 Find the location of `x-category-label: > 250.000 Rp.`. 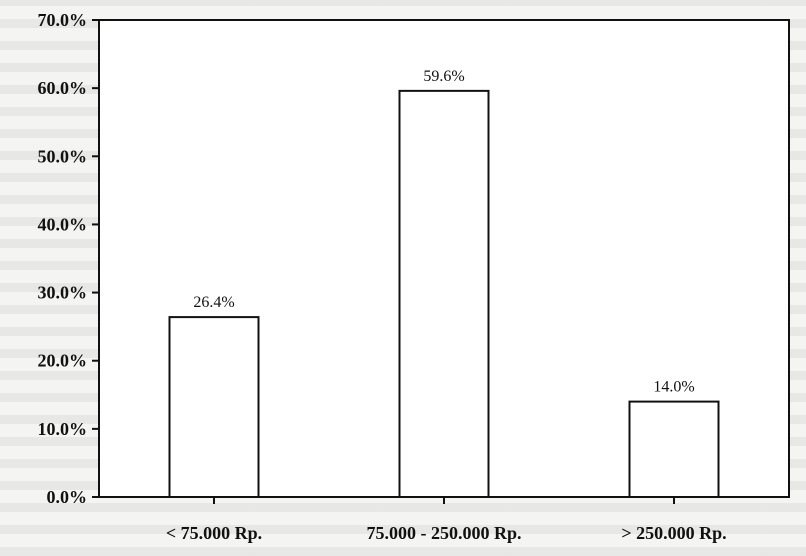

x-category-label: > 250.000 Rp. is located at coordinates (673, 533).